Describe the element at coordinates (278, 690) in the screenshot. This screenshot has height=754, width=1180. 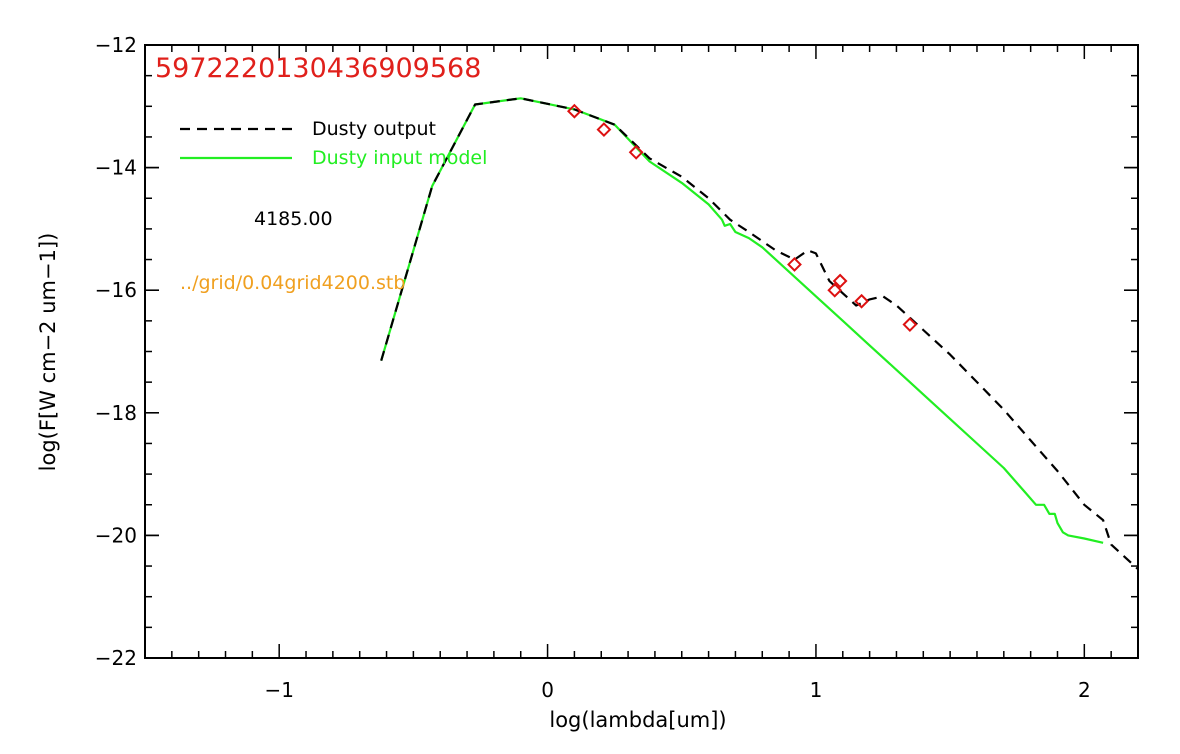
I see `x-tick-label: −1` at that location.